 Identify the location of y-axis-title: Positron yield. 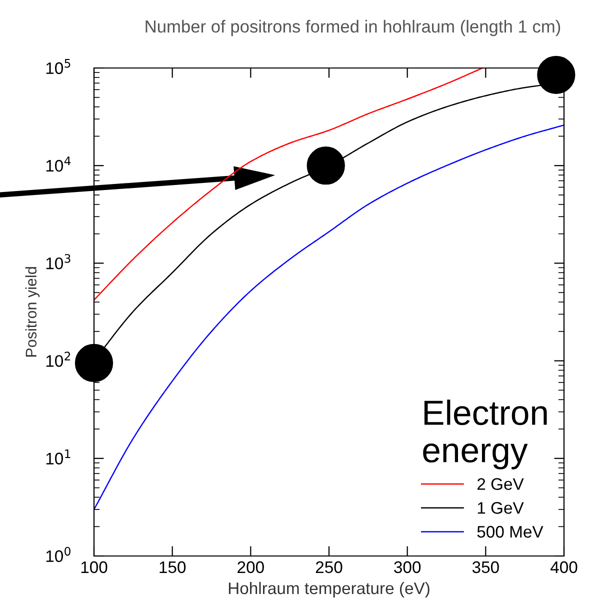
(32, 312).